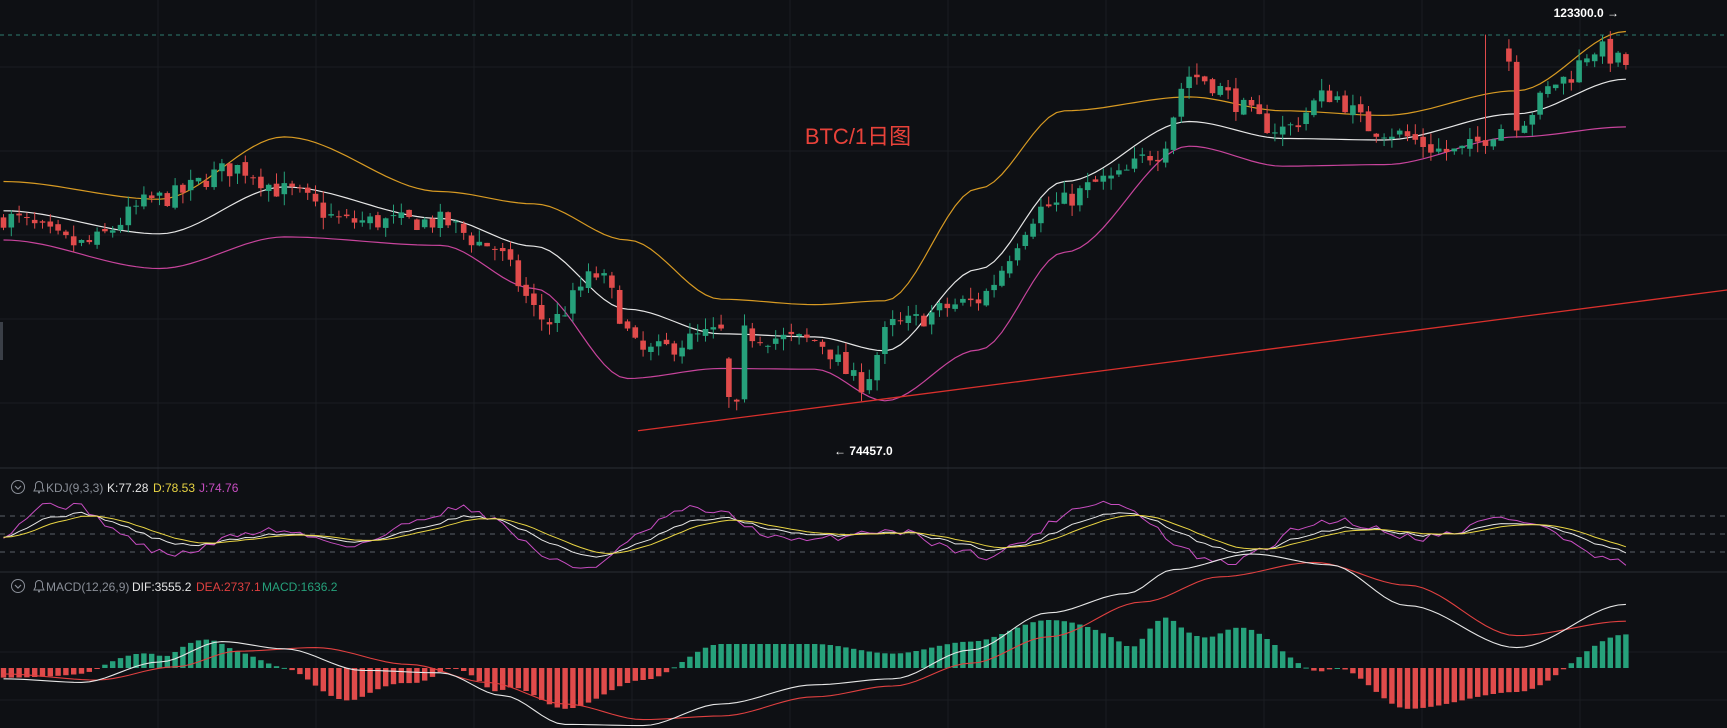 Image resolution: width=1727 pixels, height=728 pixels. I want to click on macd-alert-bell-icon, so click(39, 586).